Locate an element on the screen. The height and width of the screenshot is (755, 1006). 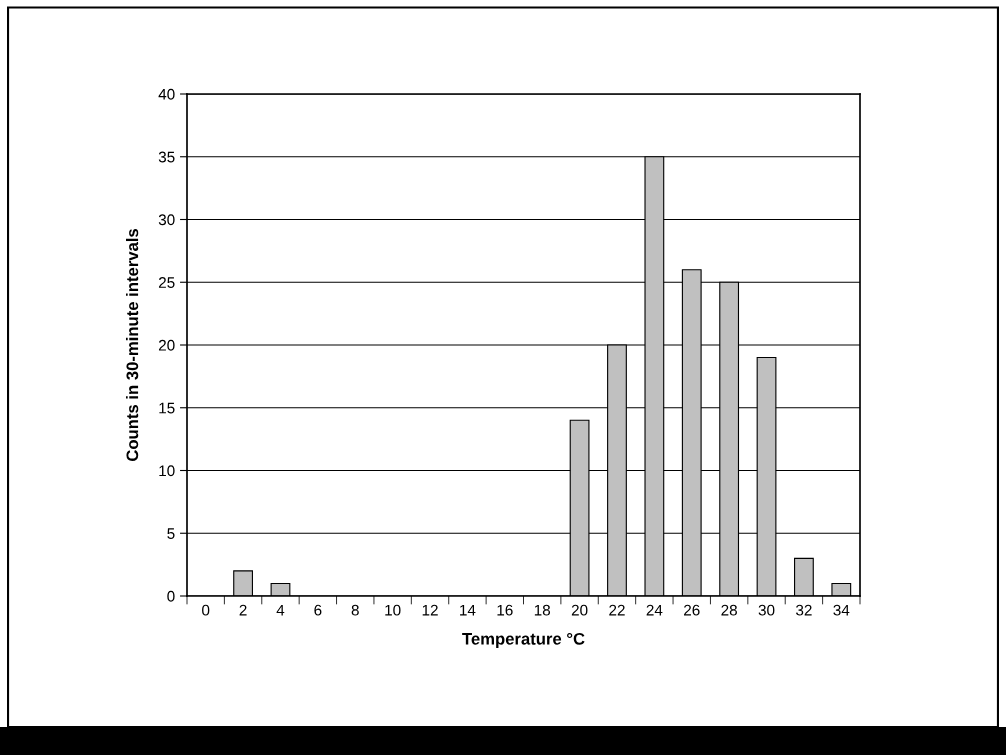
x-tick-label: 32 is located at coordinates (804, 610).